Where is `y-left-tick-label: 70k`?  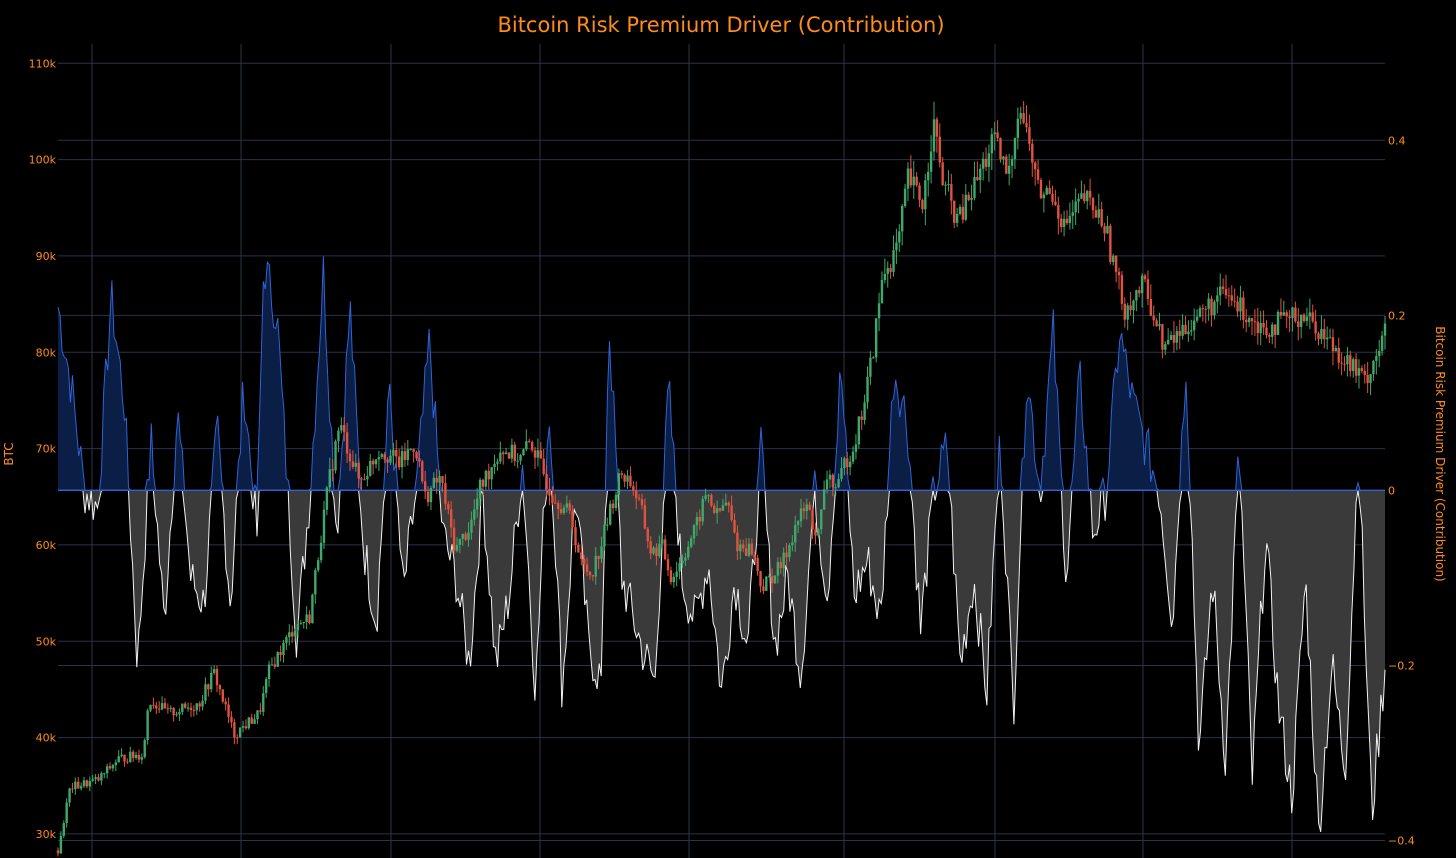 y-left-tick-label: 70k is located at coordinates (46, 449).